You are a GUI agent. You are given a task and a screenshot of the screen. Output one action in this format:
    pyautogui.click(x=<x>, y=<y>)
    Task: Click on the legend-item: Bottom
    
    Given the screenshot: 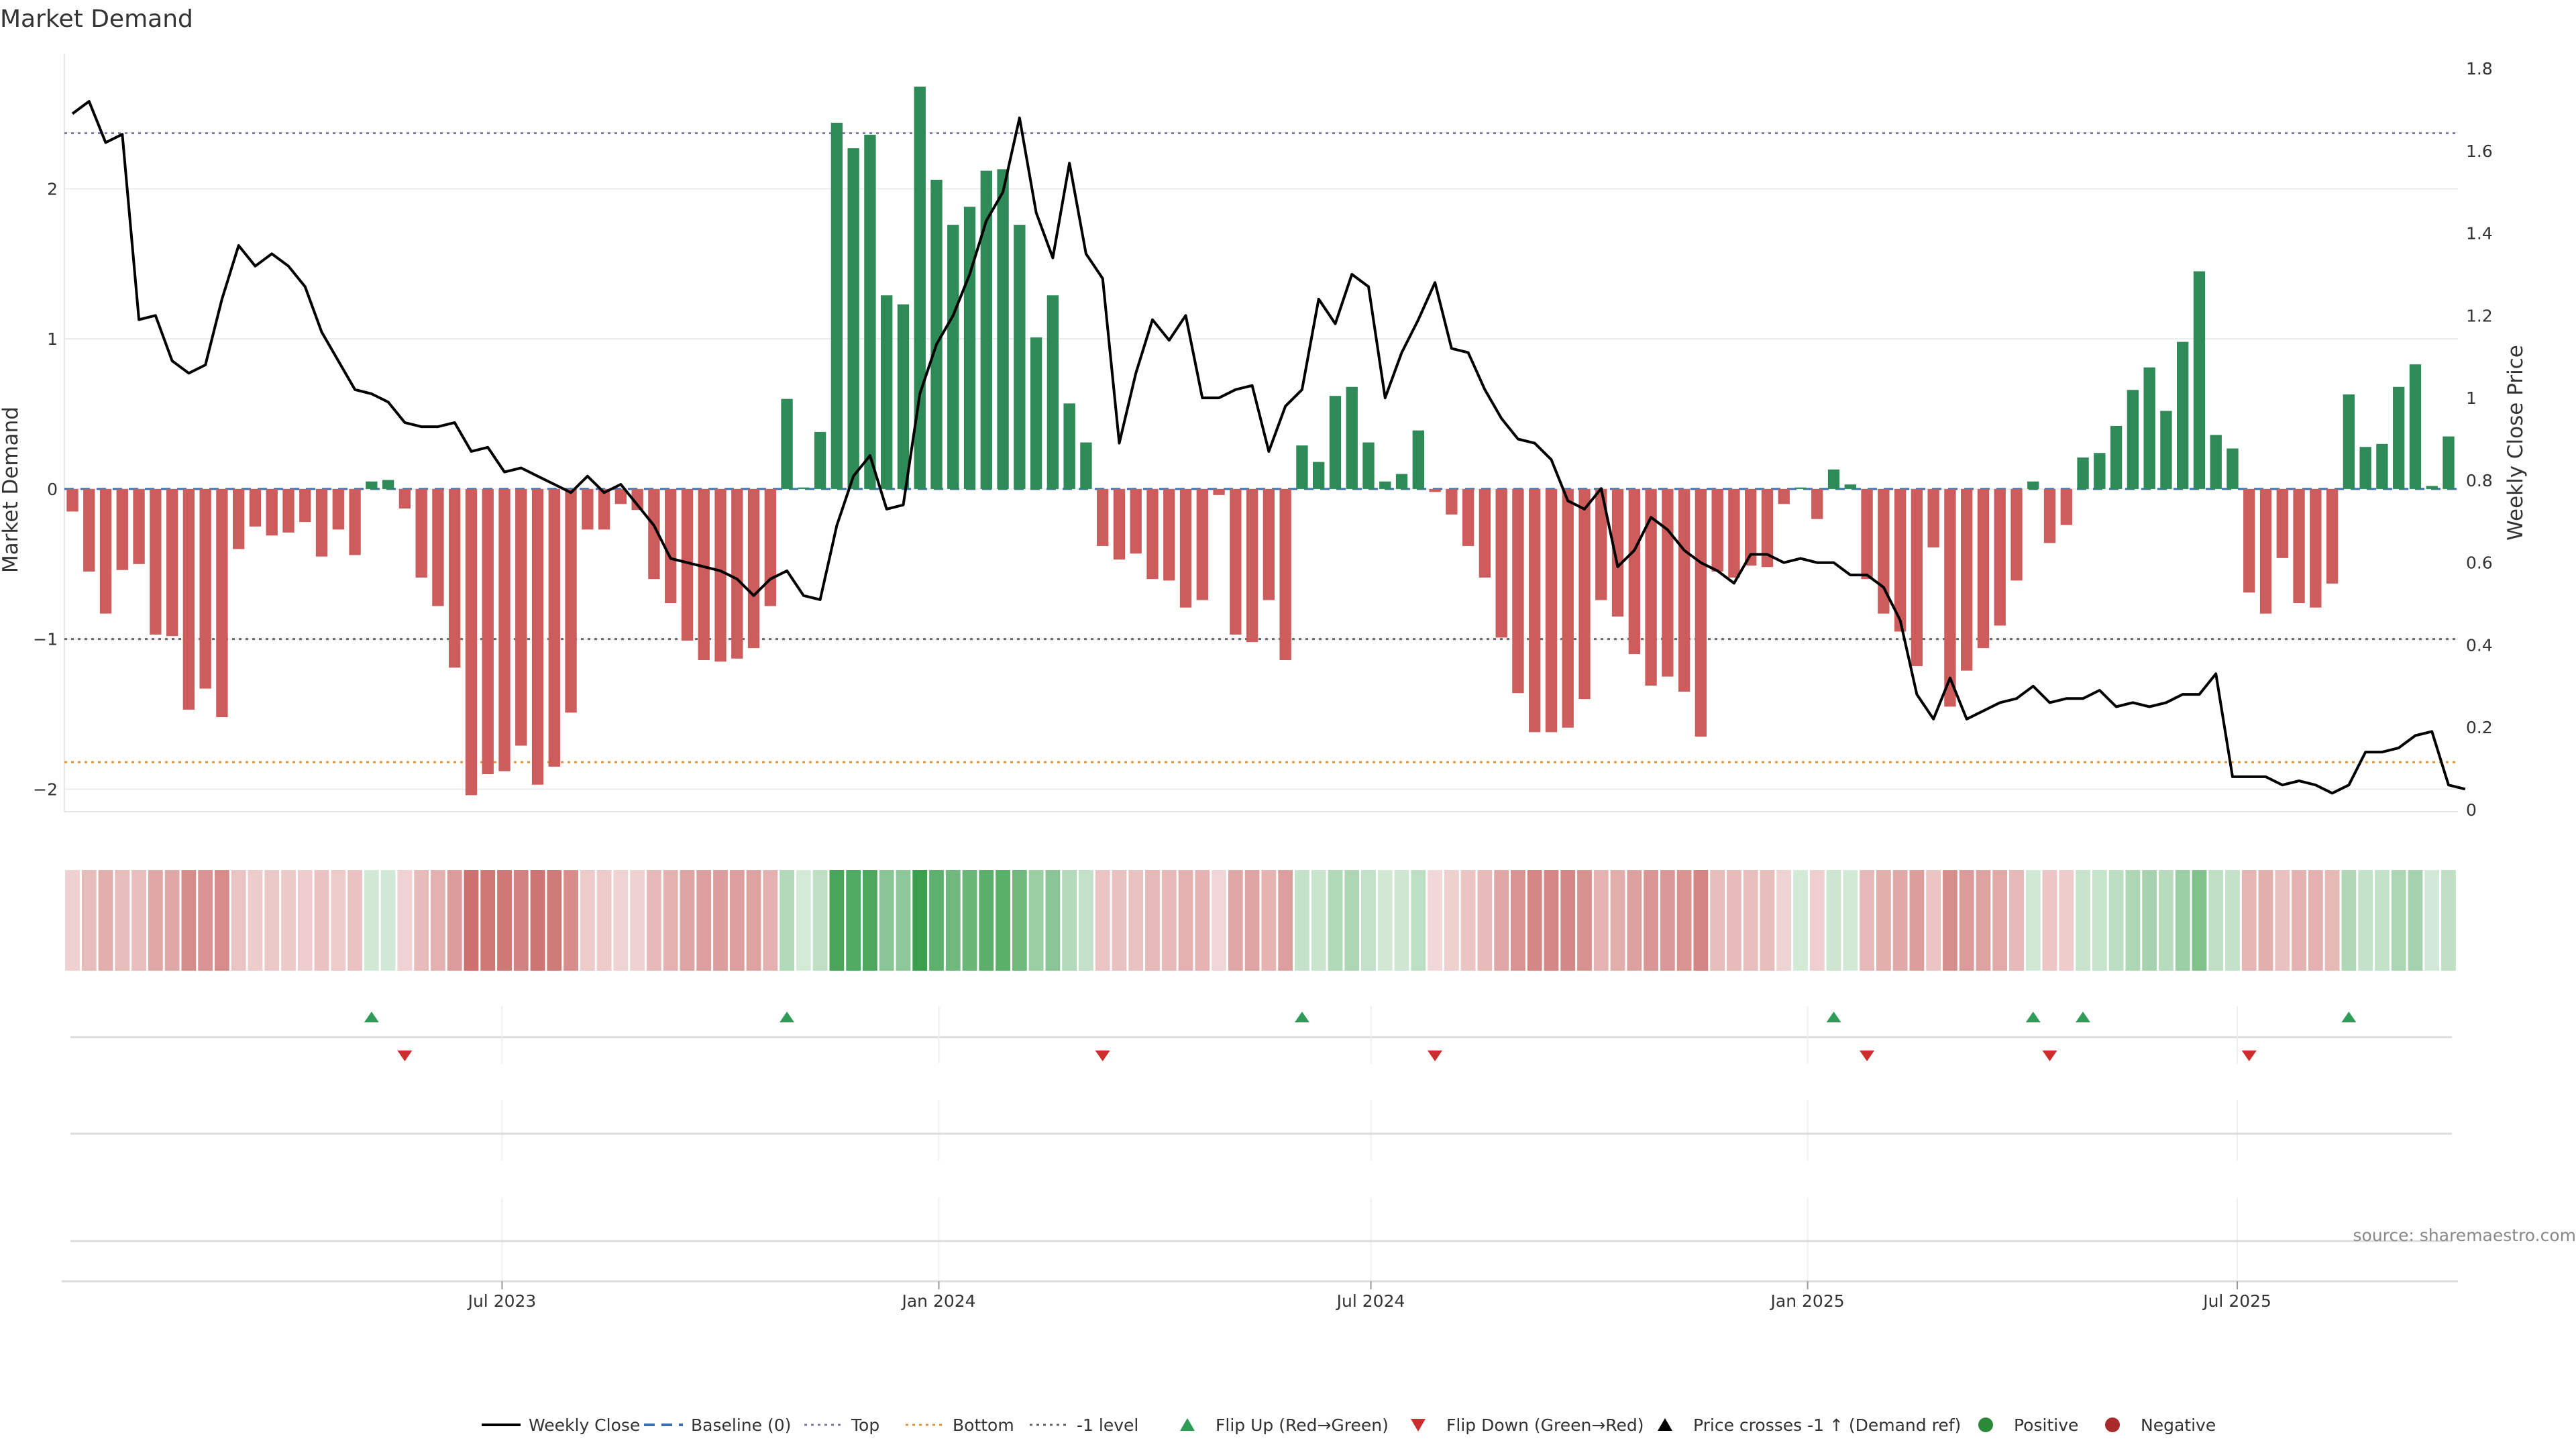 What is the action you would take?
    pyautogui.click(x=960, y=1425)
    